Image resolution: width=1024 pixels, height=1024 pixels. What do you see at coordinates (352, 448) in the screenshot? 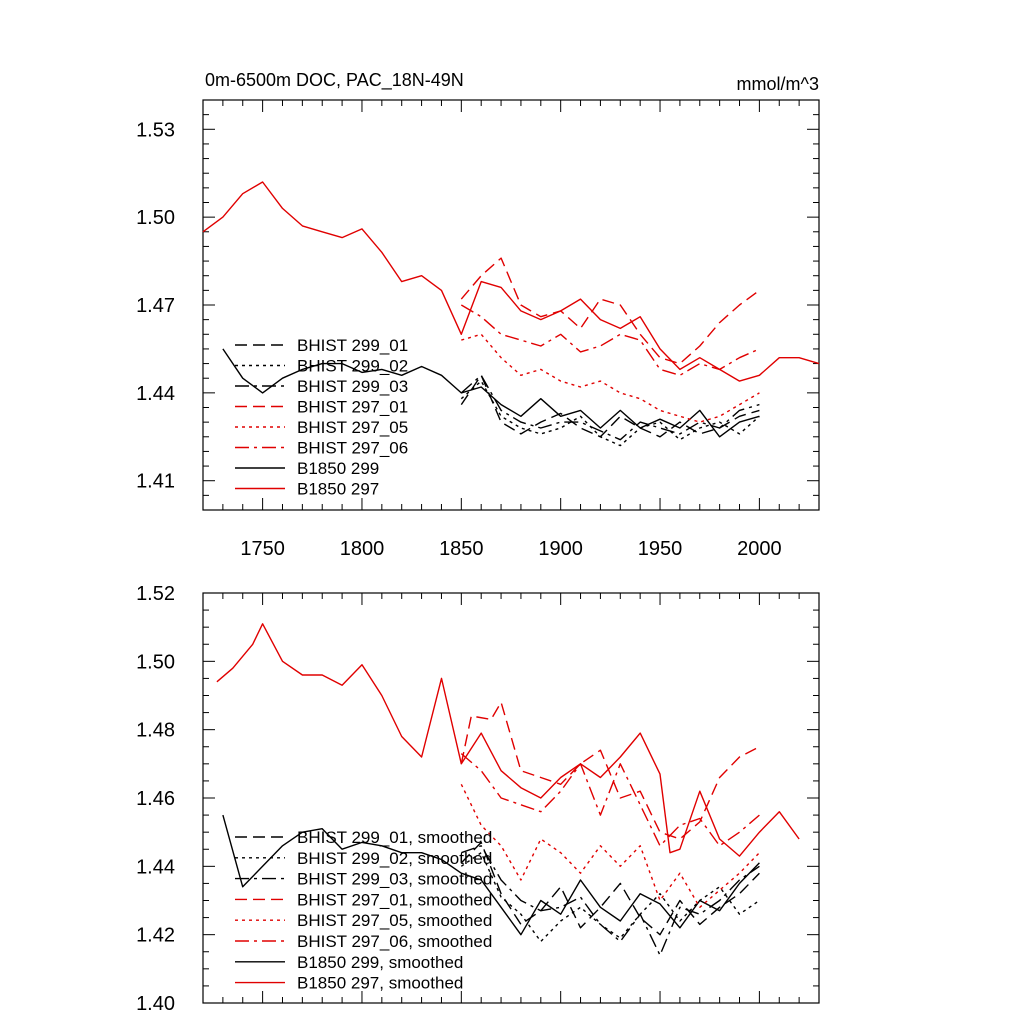
I see `legend-label: BHIST 297_06` at bounding box center [352, 448].